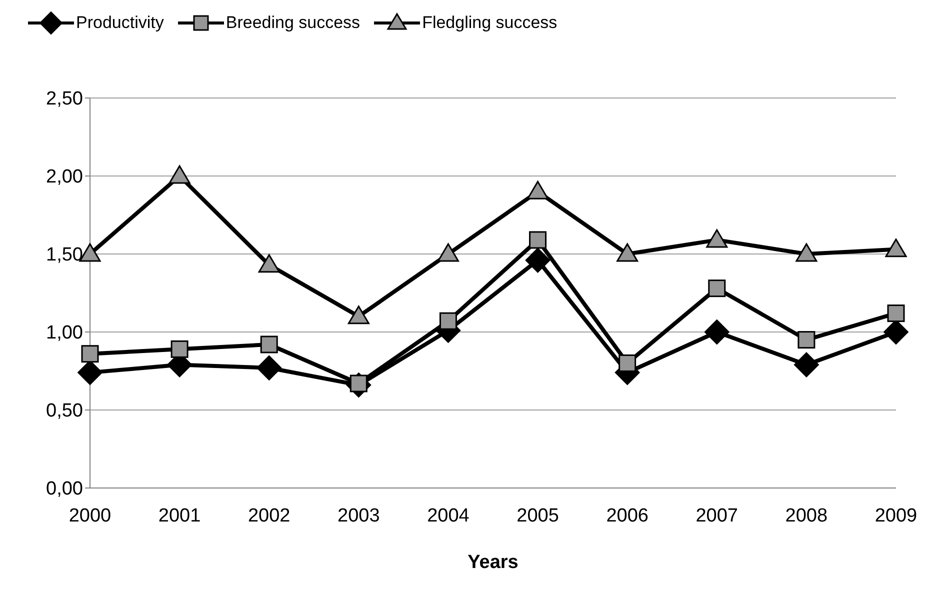  What do you see at coordinates (120, 23) in the screenshot?
I see `legend-label: Productivity` at bounding box center [120, 23].